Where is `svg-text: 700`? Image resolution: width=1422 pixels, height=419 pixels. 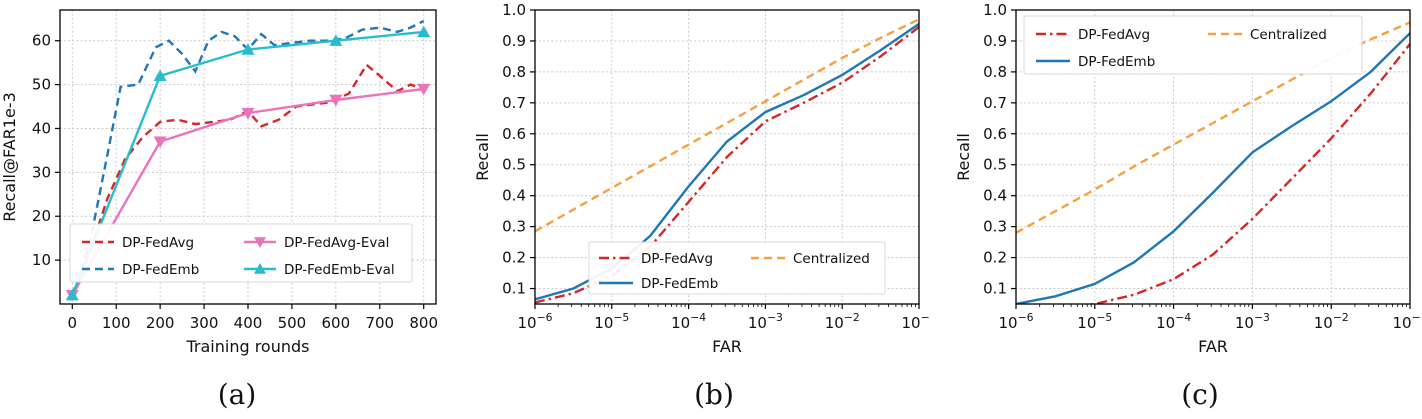
svg-text: 700 is located at coordinates (379, 323).